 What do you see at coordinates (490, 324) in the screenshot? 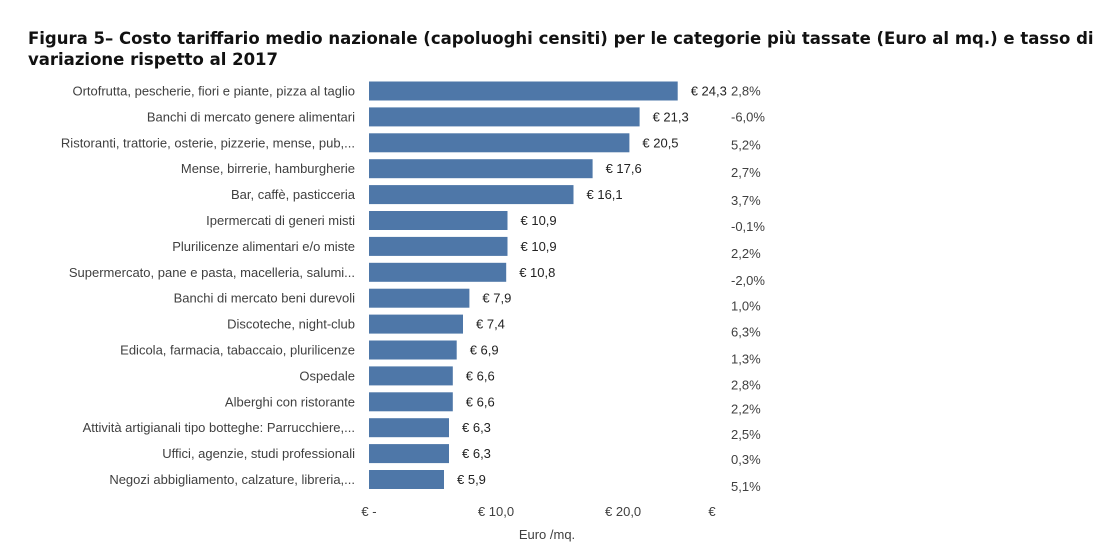
I see `value-label: € 7,4` at bounding box center [490, 324].